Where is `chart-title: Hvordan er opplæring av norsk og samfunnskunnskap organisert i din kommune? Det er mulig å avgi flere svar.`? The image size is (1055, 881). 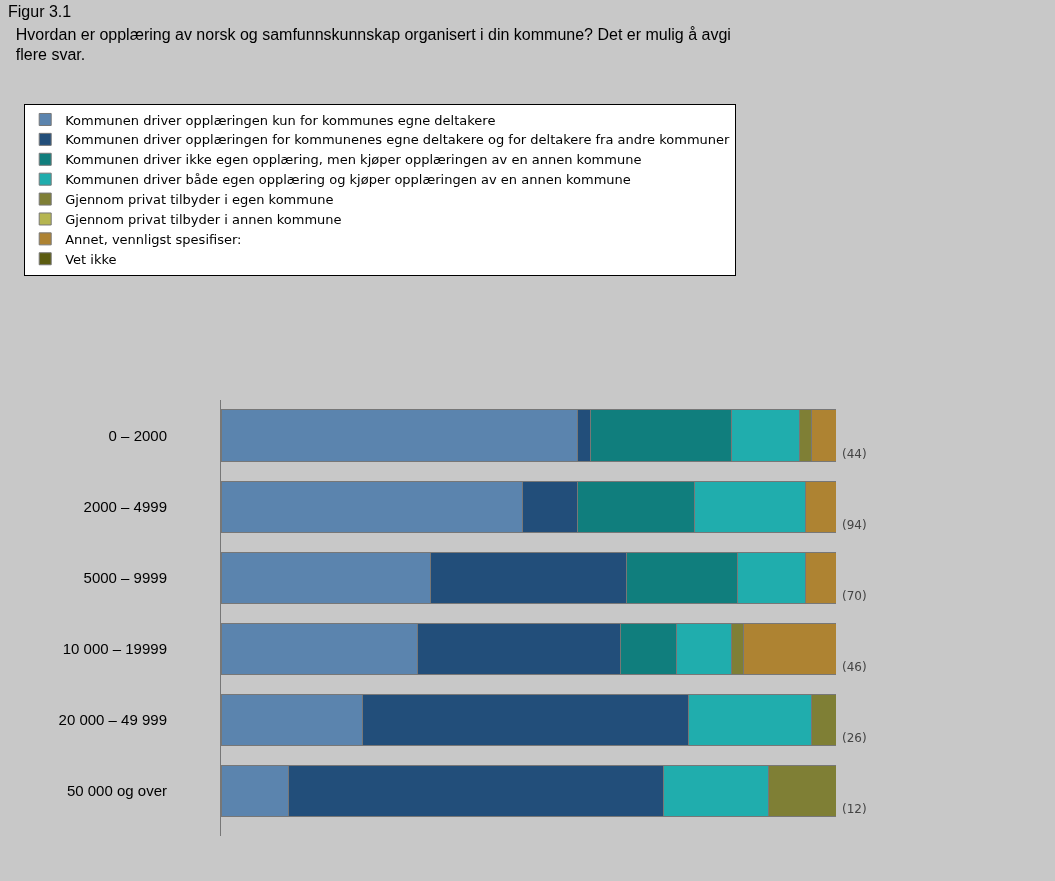 chart-title: Hvordan er opplæring av norsk og samfunnskunnskap organisert i din kommune? Det er mulig å avgi flere svar. is located at coordinates (373, 44).